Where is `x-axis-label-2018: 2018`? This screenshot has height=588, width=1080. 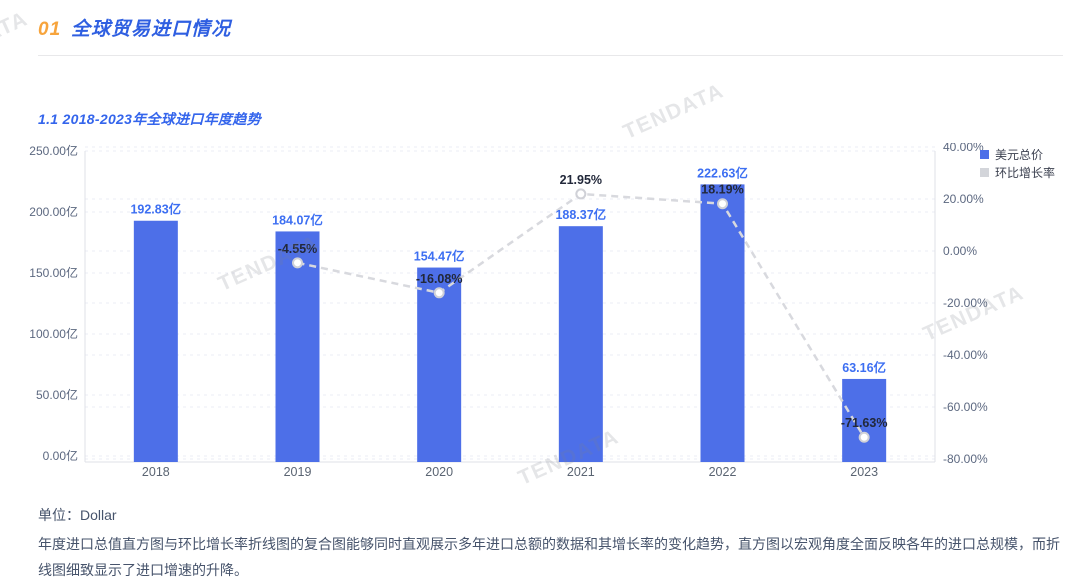 x-axis-label-2018: 2018 is located at coordinates (156, 472).